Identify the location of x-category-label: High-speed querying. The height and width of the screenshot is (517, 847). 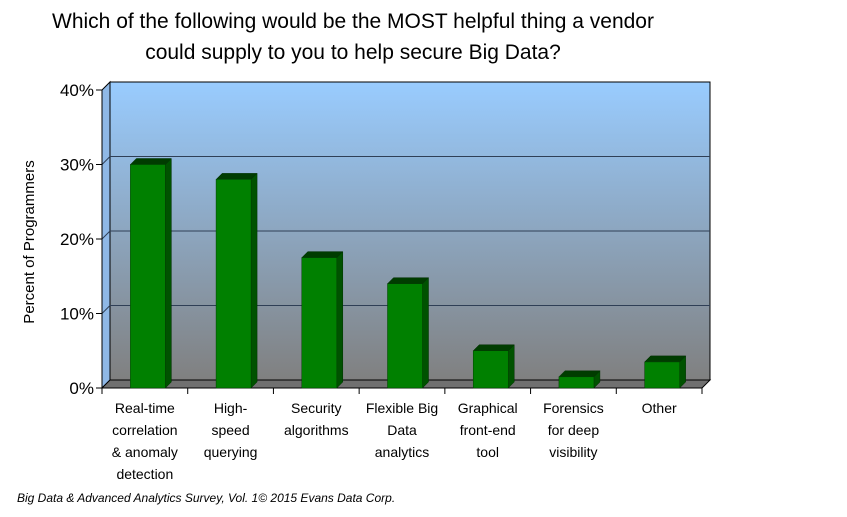
(231, 430).